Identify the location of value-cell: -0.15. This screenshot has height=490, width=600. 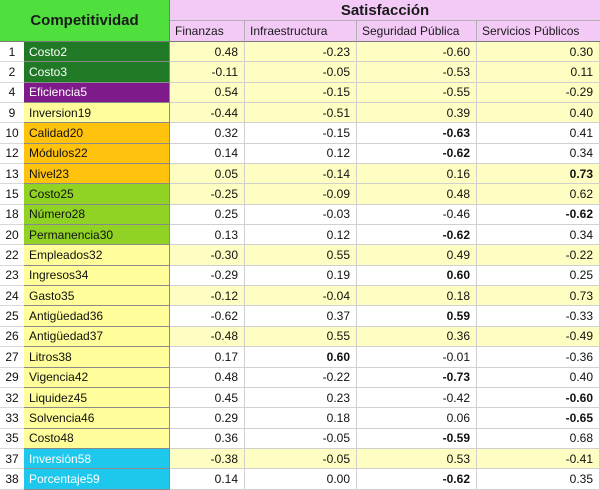
(301, 133).